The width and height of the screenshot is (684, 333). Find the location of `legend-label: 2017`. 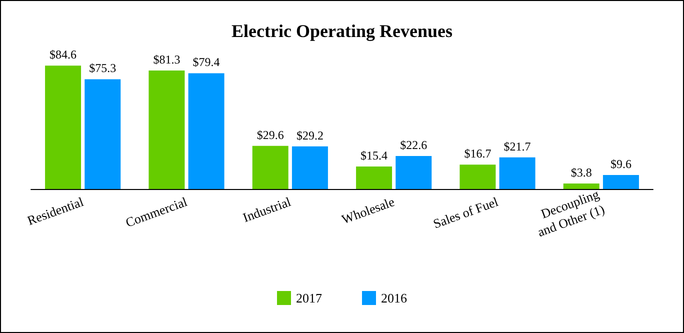

legend-label: 2017 is located at coordinates (309, 298).